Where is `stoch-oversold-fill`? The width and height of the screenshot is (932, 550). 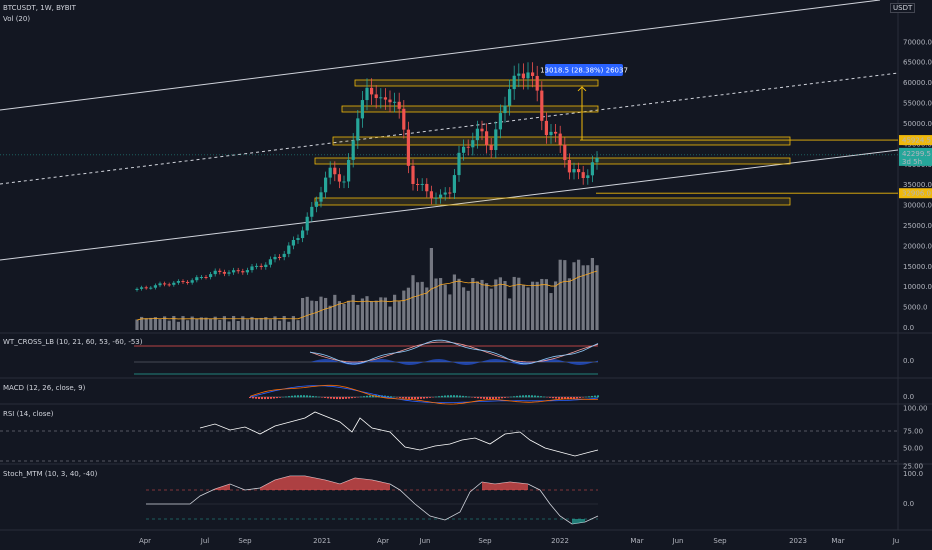
stoch-oversold-fill is located at coordinates (578, 521).